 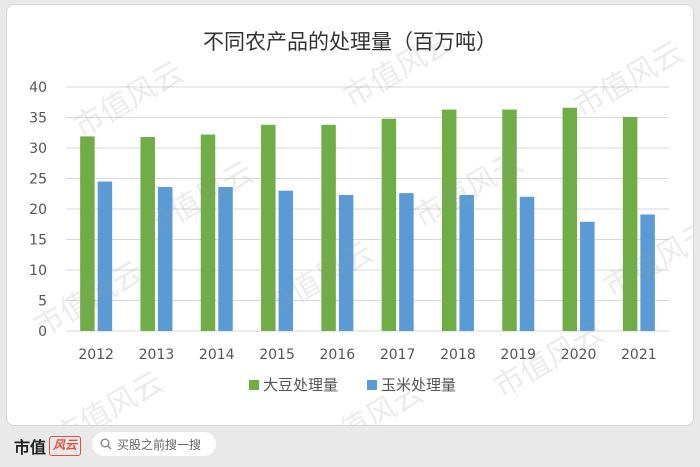 I want to click on bar-soybean-2020, so click(x=570, y=219).